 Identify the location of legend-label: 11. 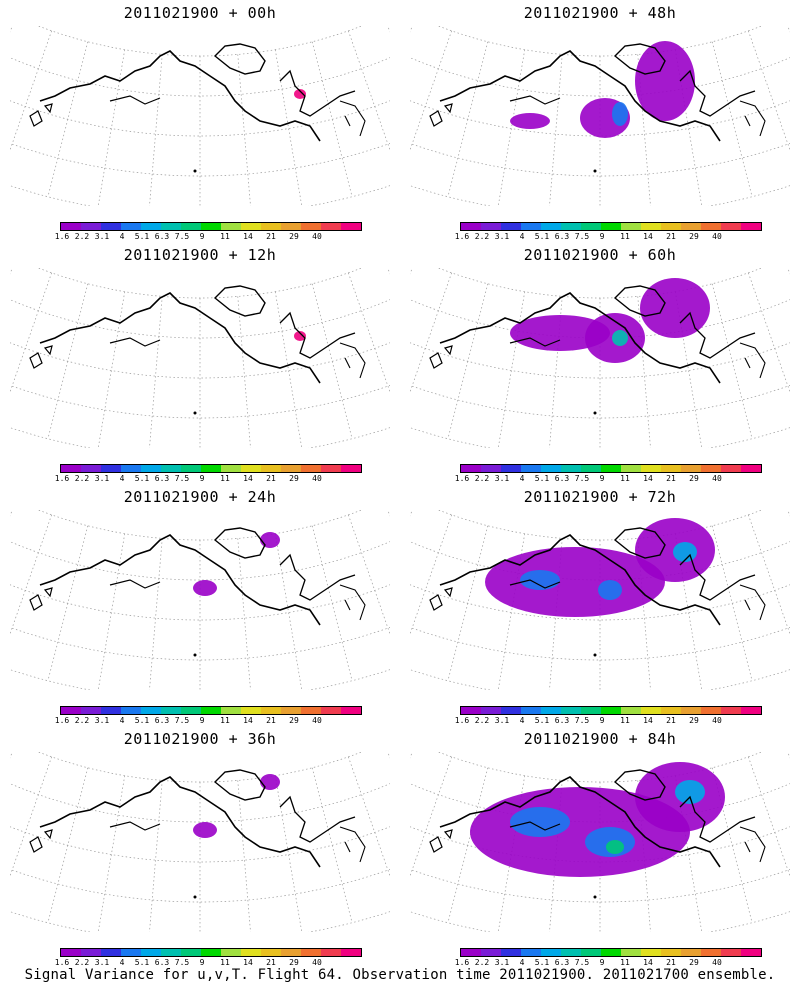
(625, 478).